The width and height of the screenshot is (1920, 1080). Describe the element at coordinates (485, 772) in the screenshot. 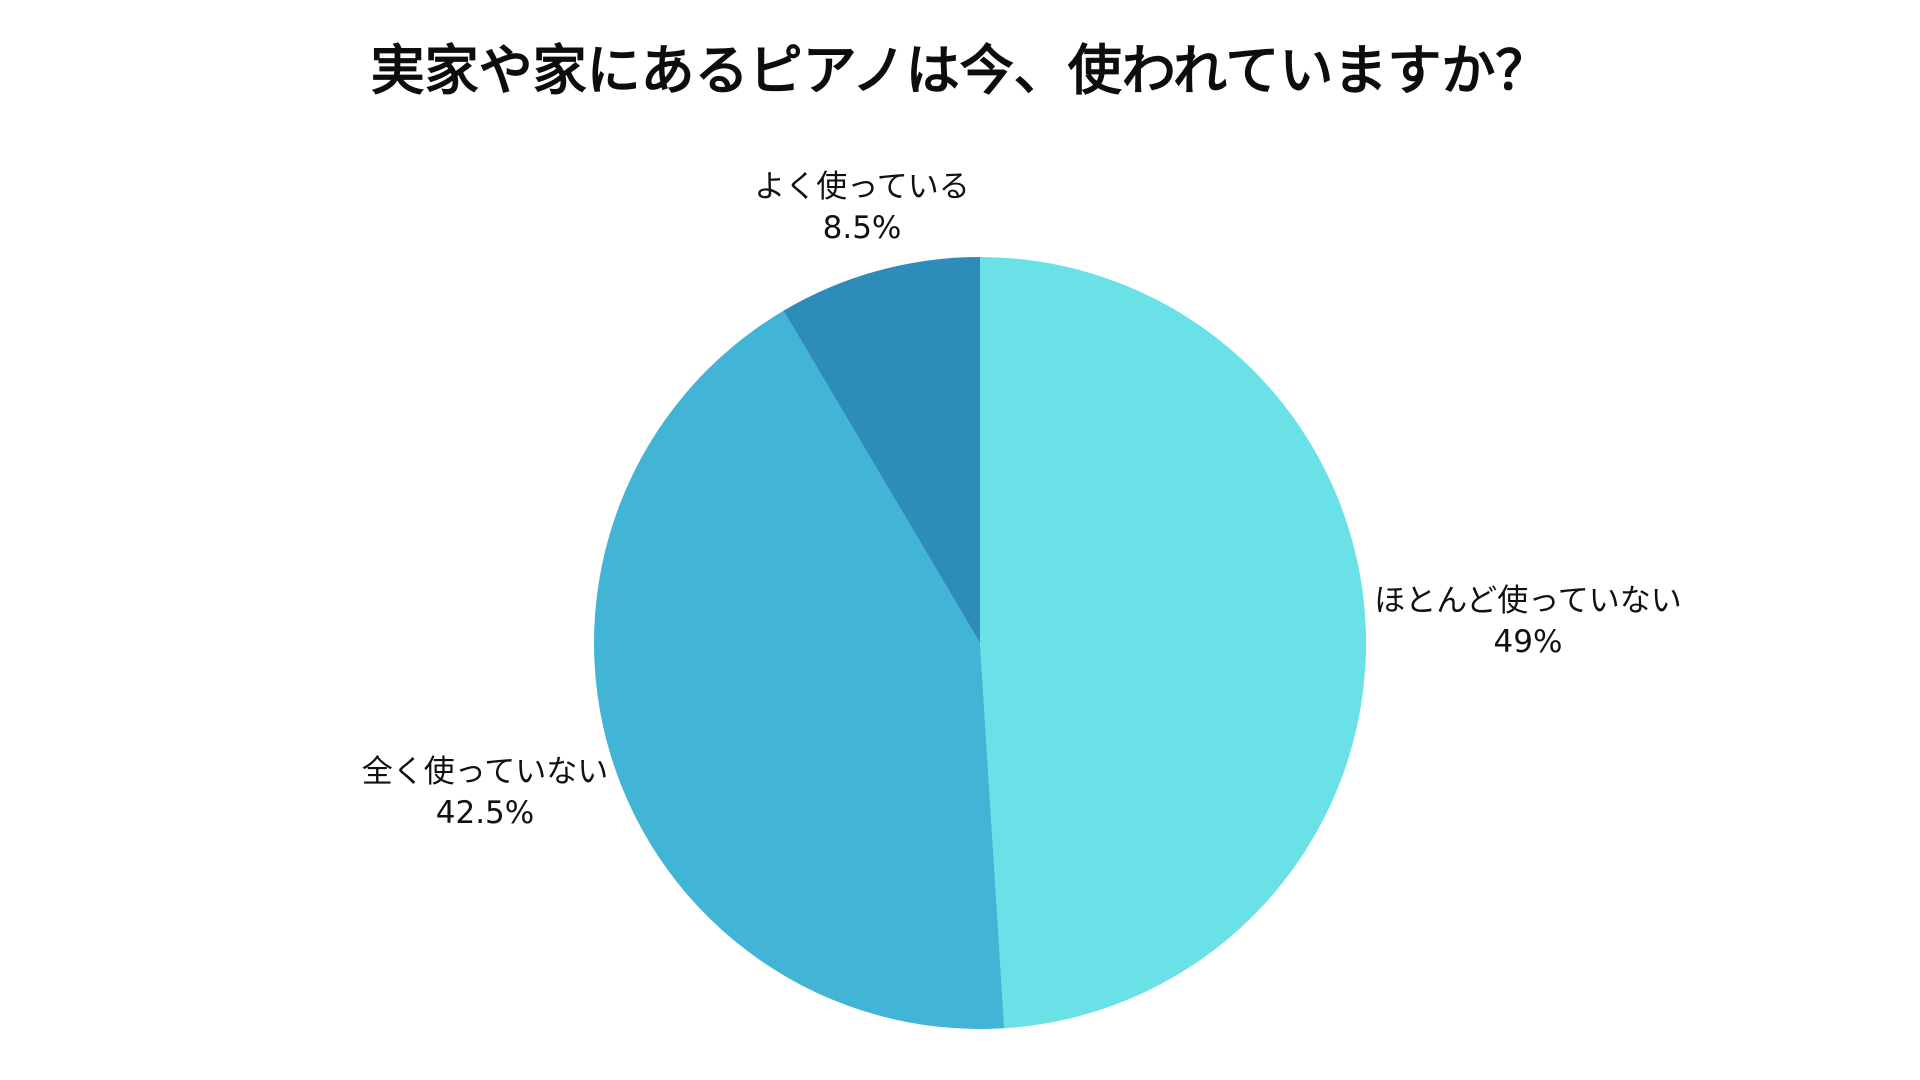

I see `slice-label-text: 全く使っていない` at that location.